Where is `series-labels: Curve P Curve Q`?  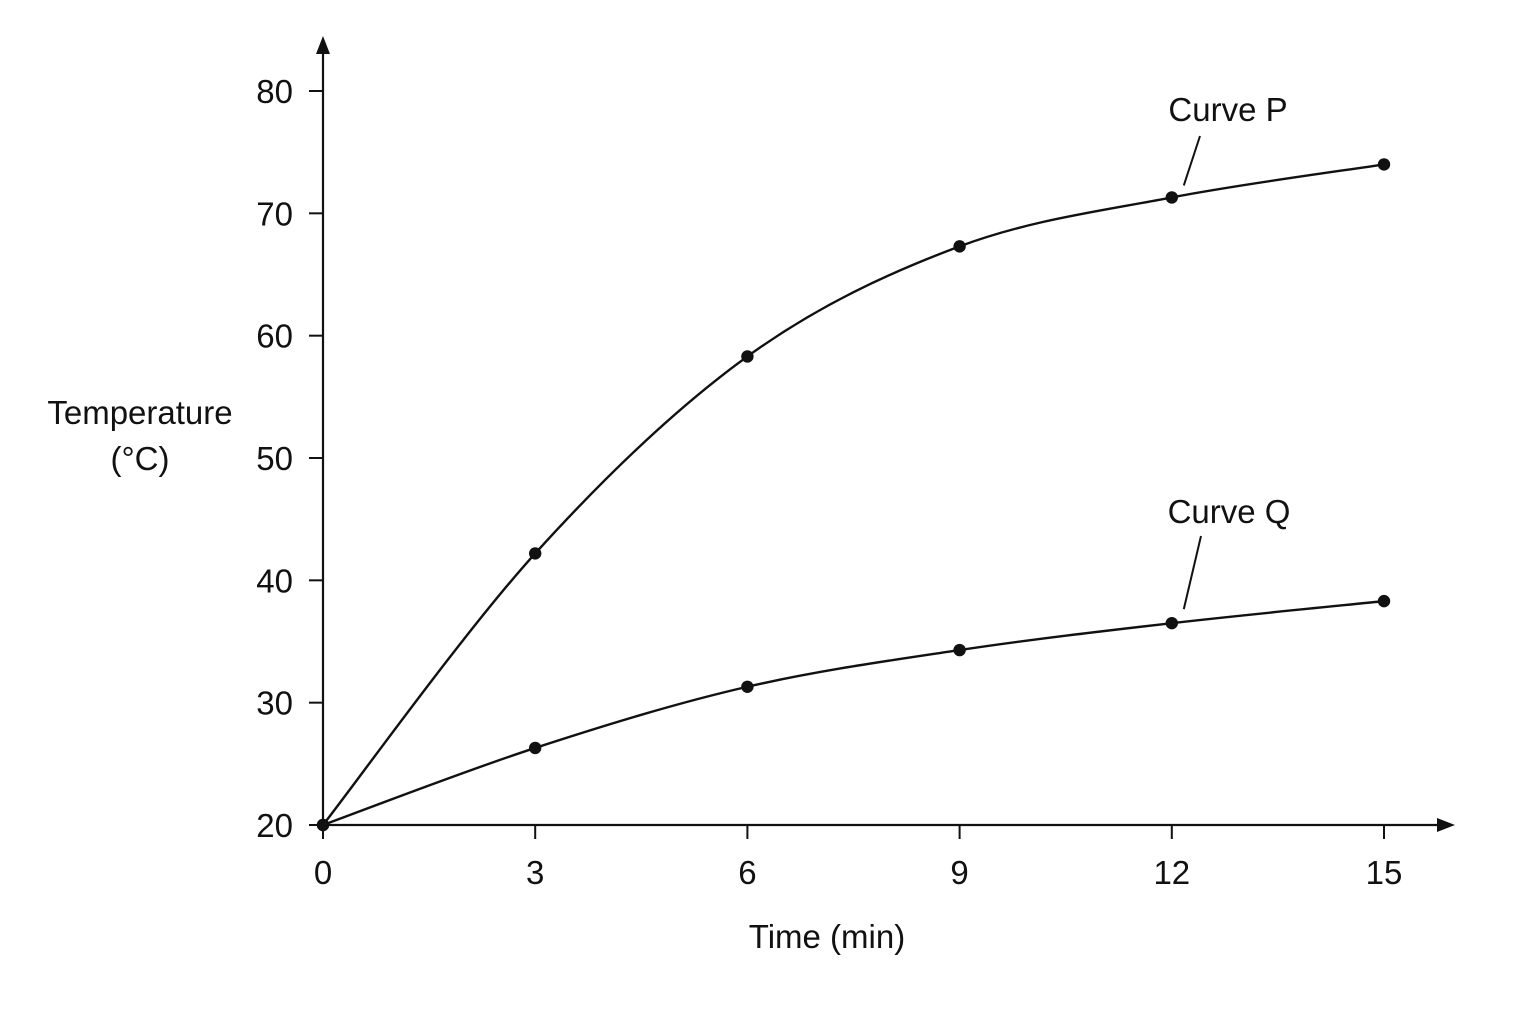
series-labels: Curve P Curve Q is located at coordinates (1229, 350).